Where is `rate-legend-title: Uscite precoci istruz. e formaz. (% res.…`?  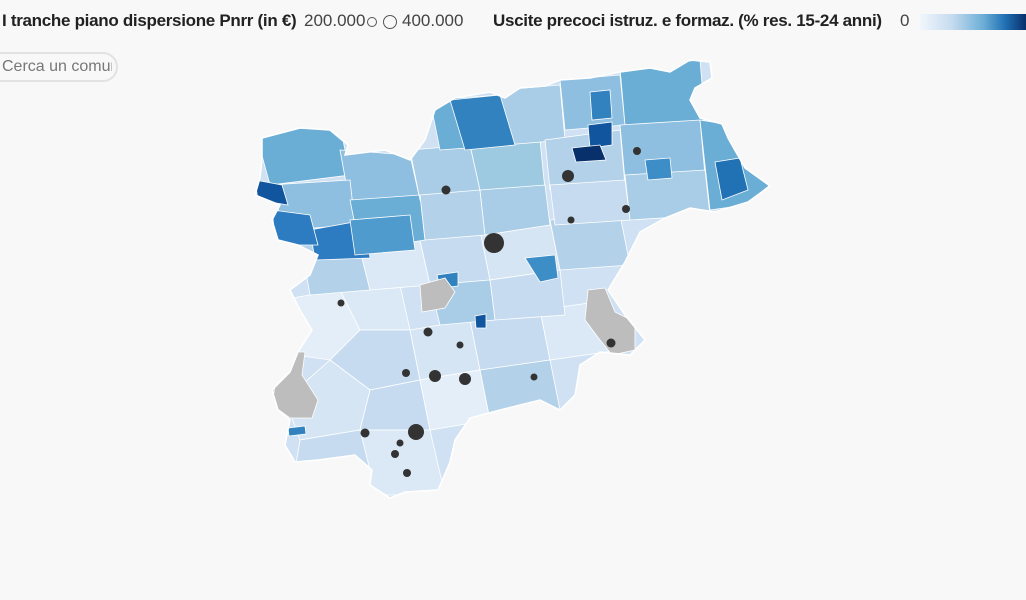
rate-legend-title: Uscite precoci istruz. e formaz. (% res.… is located at coordinates (687, 20).